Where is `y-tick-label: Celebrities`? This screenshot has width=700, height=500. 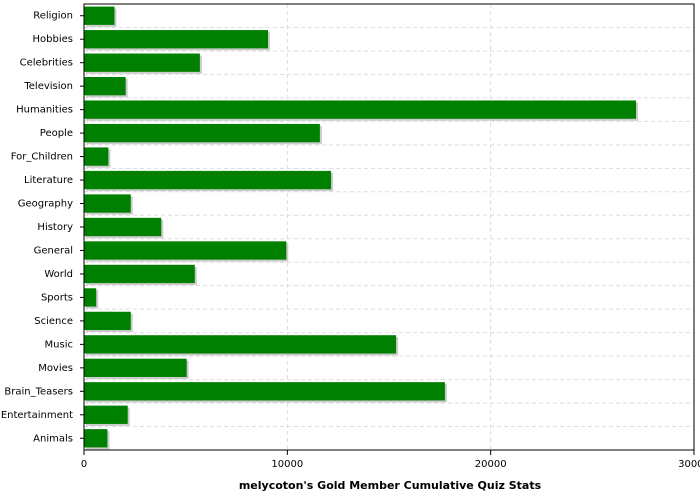 y-tick-label: Celebrities is located at coordinates (46, 63).